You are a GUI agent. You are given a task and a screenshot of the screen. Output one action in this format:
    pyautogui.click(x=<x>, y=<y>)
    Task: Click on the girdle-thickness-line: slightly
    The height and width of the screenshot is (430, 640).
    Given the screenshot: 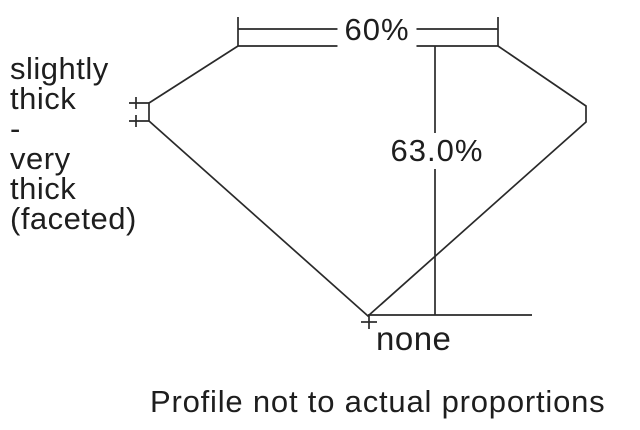 What is the action you would take?
    pyautogui.click(x=59, y=68)
    